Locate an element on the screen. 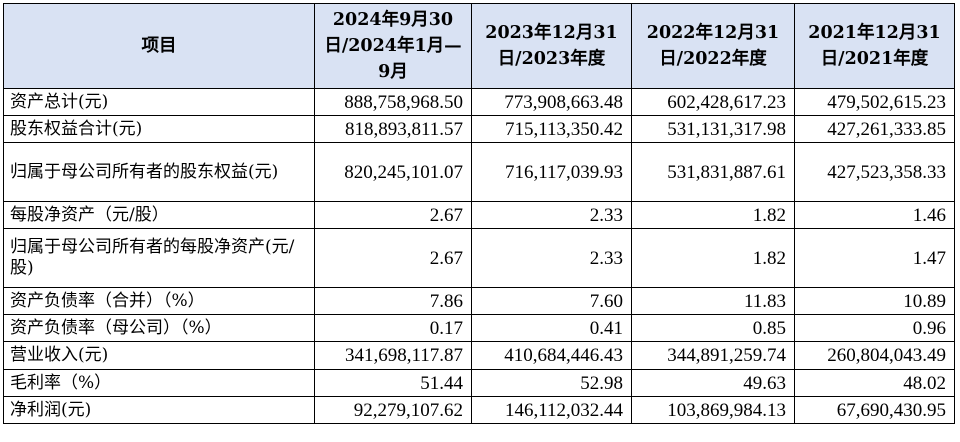 This screenshot has width=960, height=442. header-period-2021: 2021年12月31日/2021年度 is located at coordinates (874, 46).